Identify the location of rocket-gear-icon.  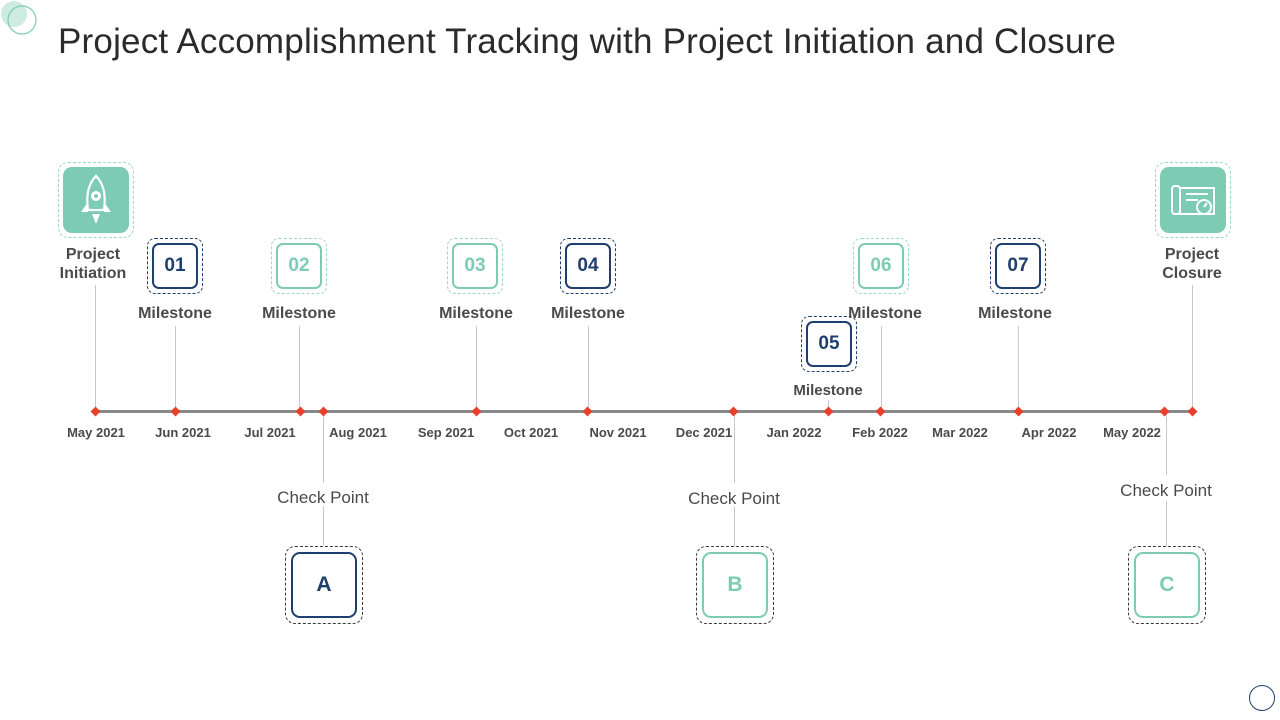
(96, 199).